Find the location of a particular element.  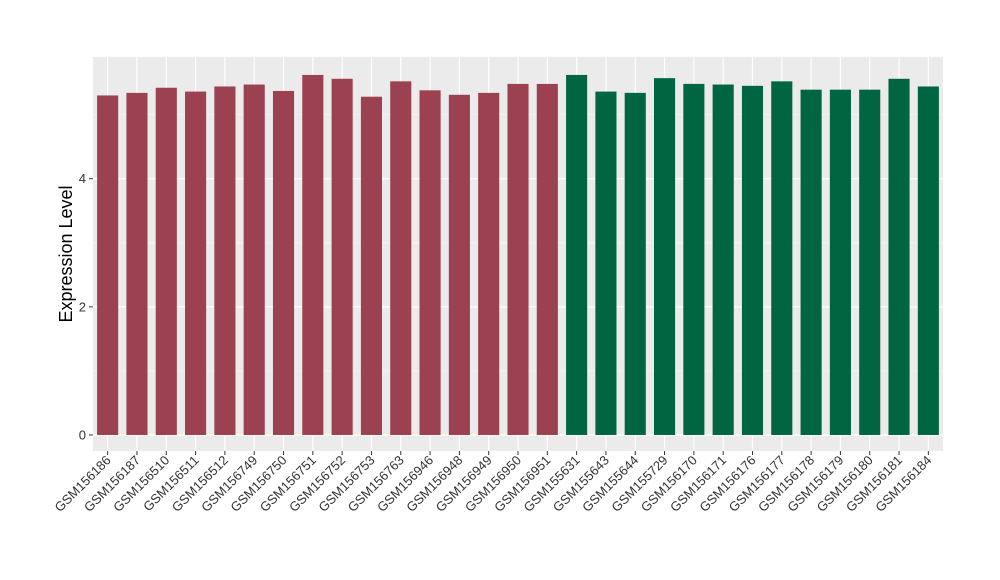

bar-GSM155644 is located at coordinates (635, 263).